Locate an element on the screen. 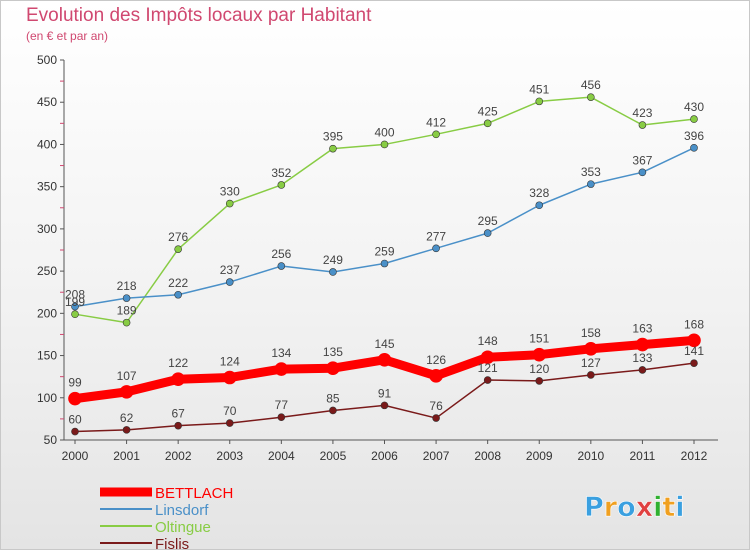 The height and width of the screenshot is (550, 750). data-label: 127 is located at coordinates (591, 363).